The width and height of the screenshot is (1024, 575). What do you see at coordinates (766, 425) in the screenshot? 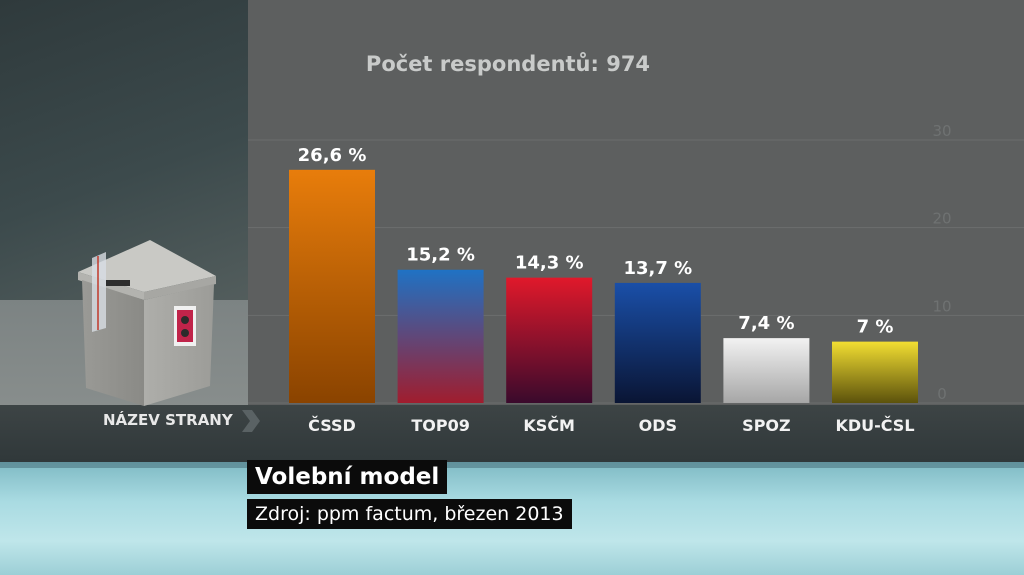
I see `category-label: SPOZ` at bounding box center [766, 425].